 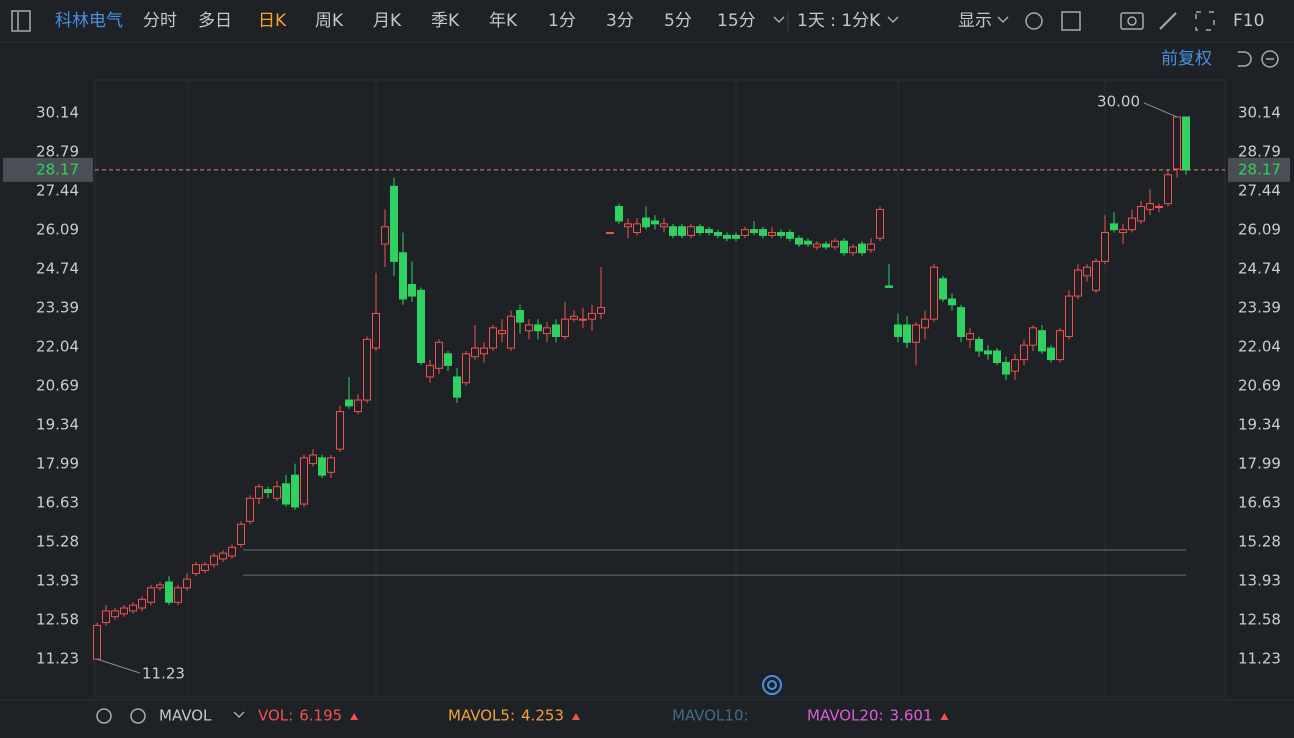 I want to click on last-price-label-right: 28.17, so click(x=1259, y=169).